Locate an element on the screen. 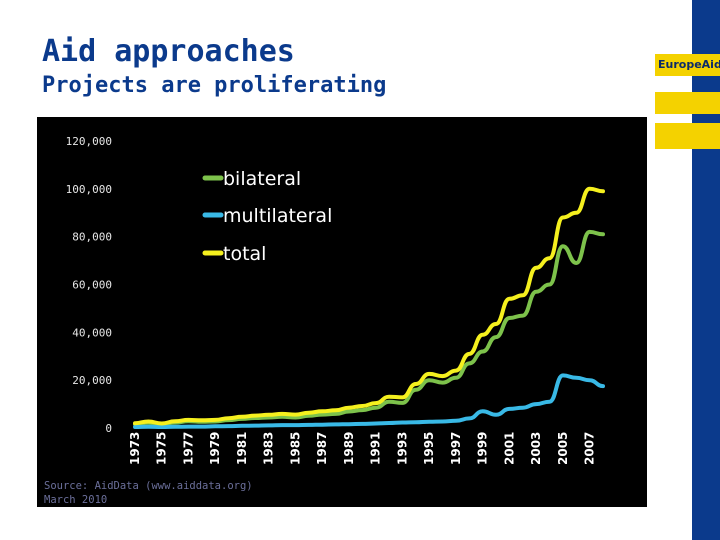 This screenshot has height=540, width=720. x-tick-label: 2007 is located at coordinates (590, 448).